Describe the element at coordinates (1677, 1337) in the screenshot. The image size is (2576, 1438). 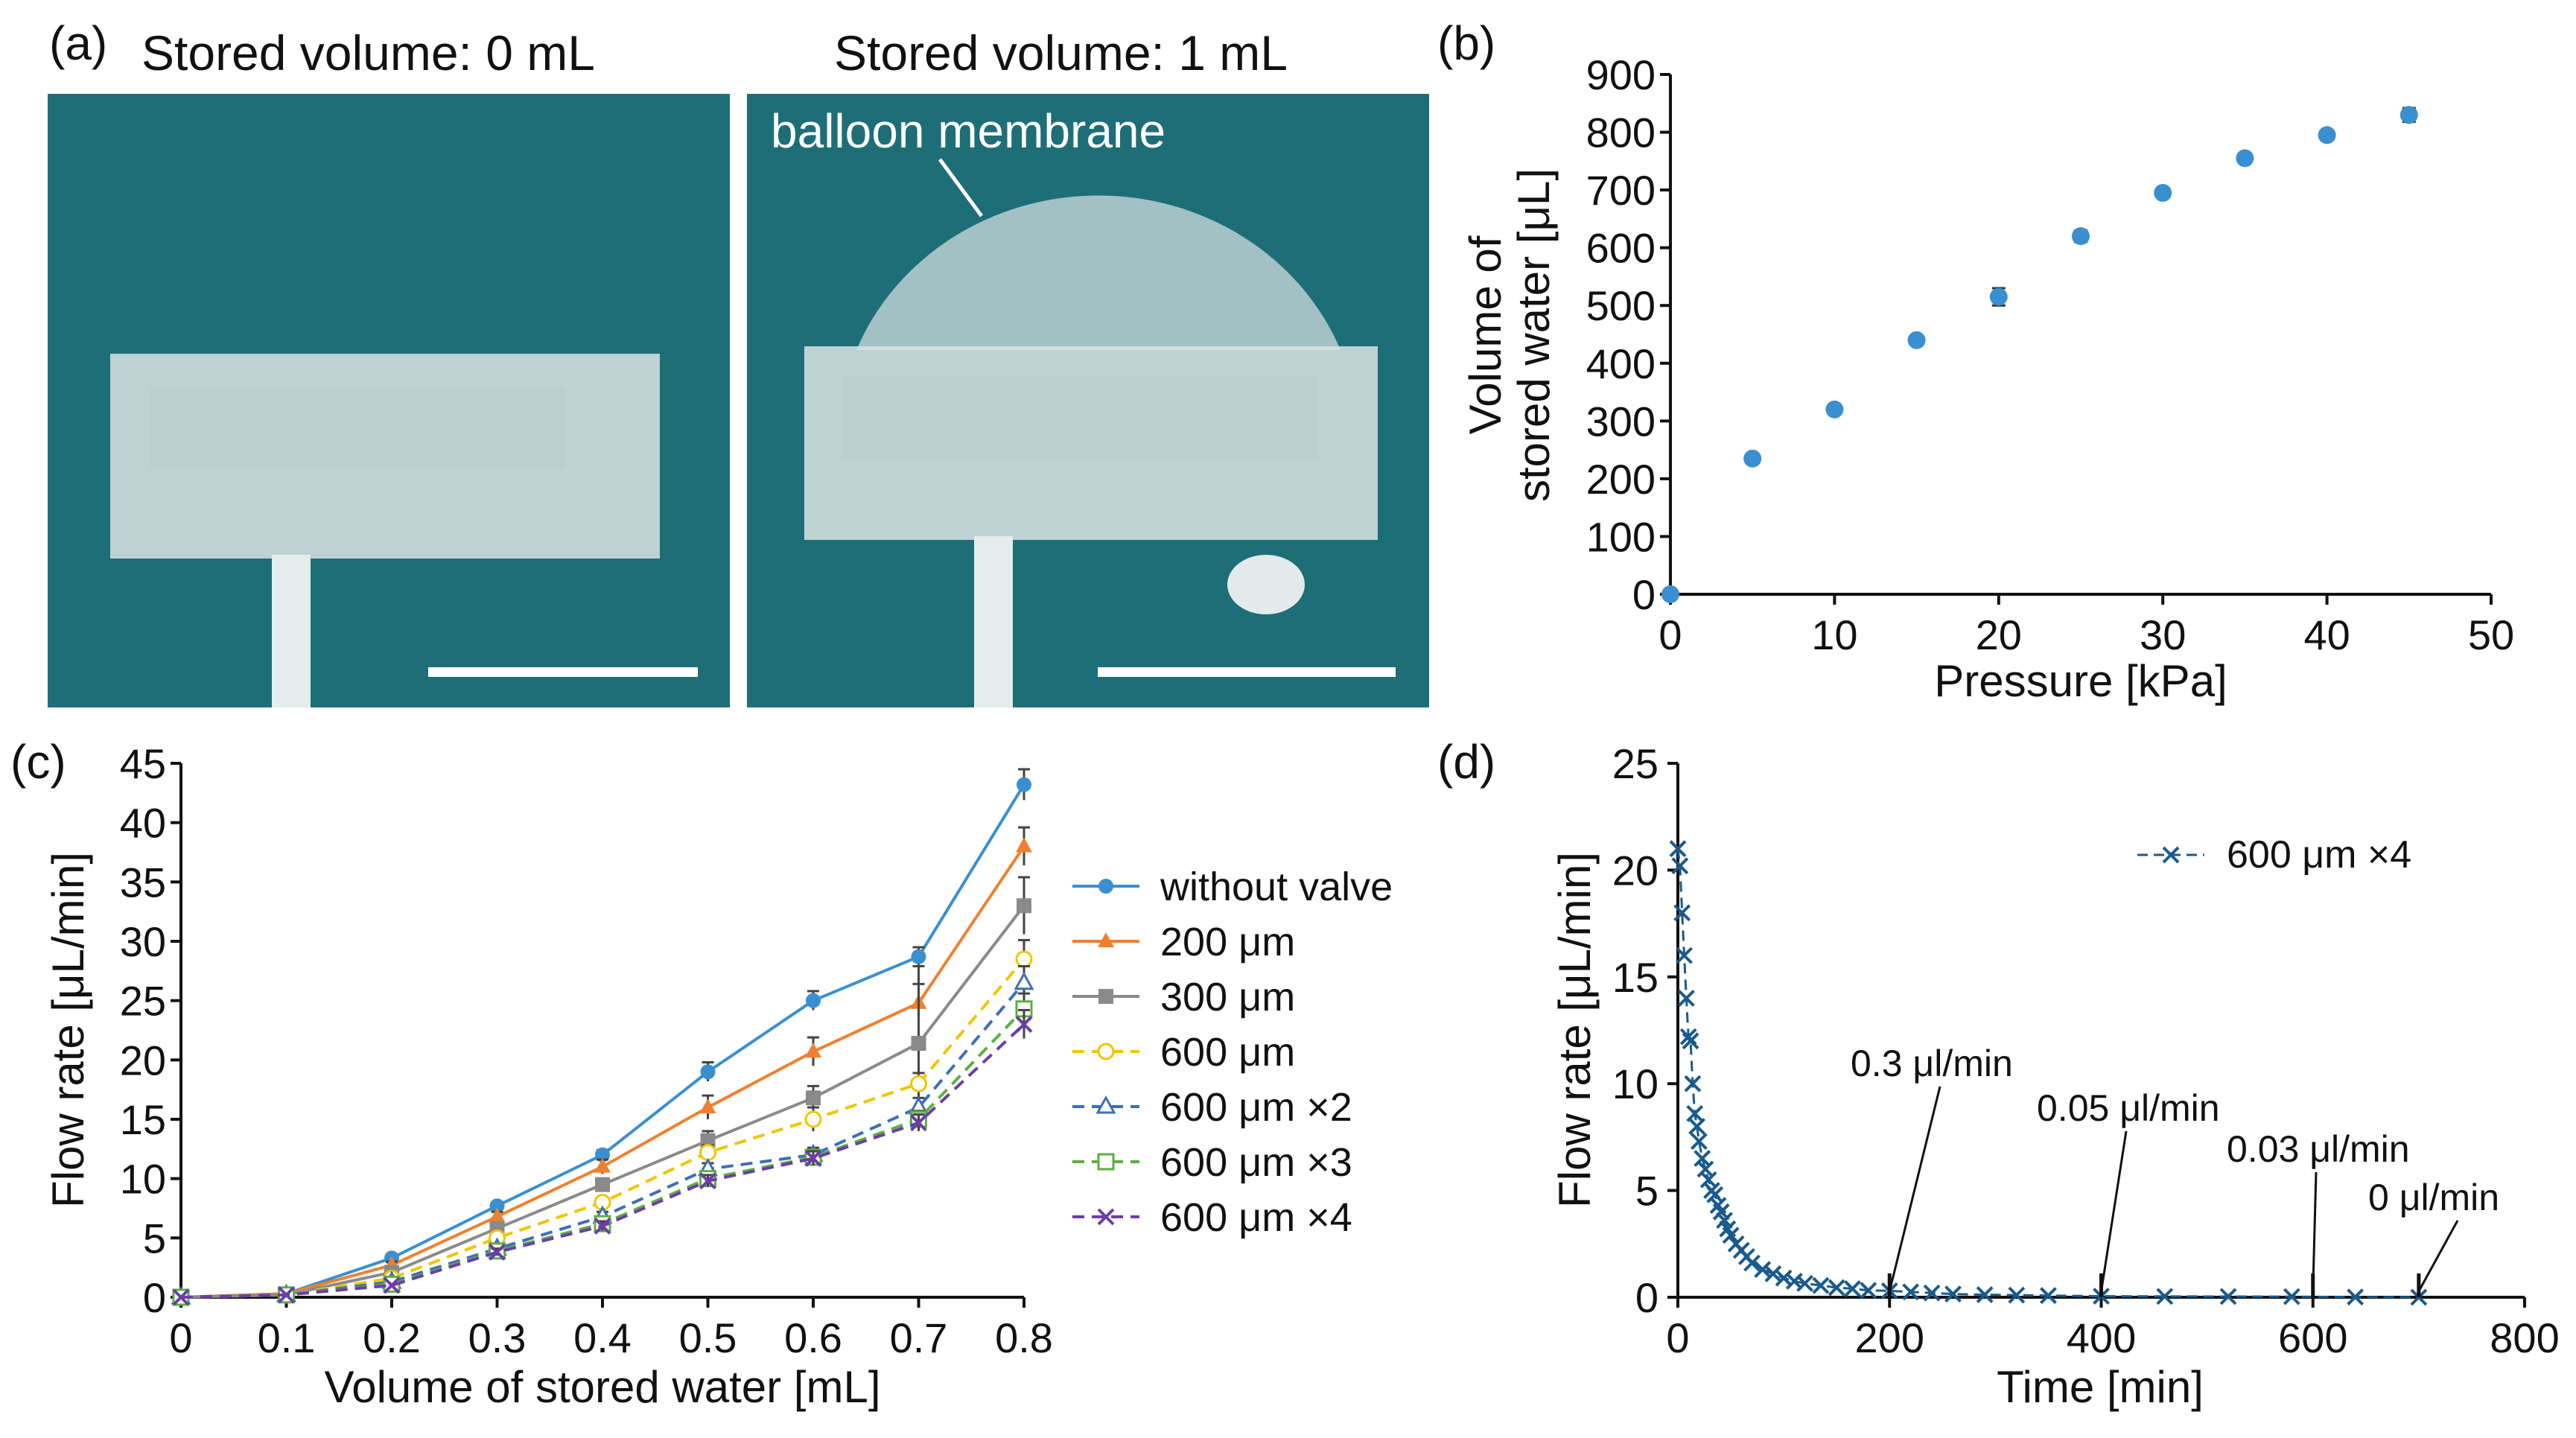
I see `panel-d-x-tick-label: 0` at that location.